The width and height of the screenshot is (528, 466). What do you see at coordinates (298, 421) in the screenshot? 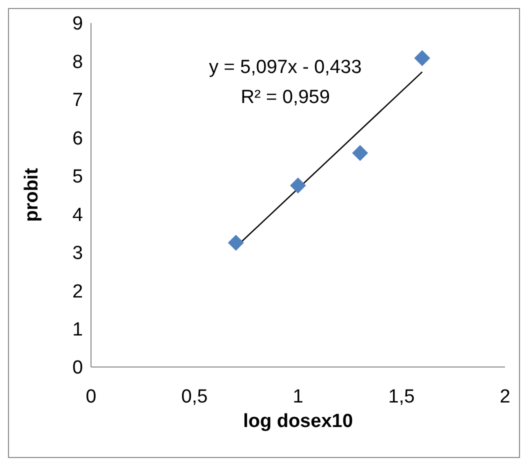
I see `x-axis-title: log dosex10` at bounding box center [298, 421].